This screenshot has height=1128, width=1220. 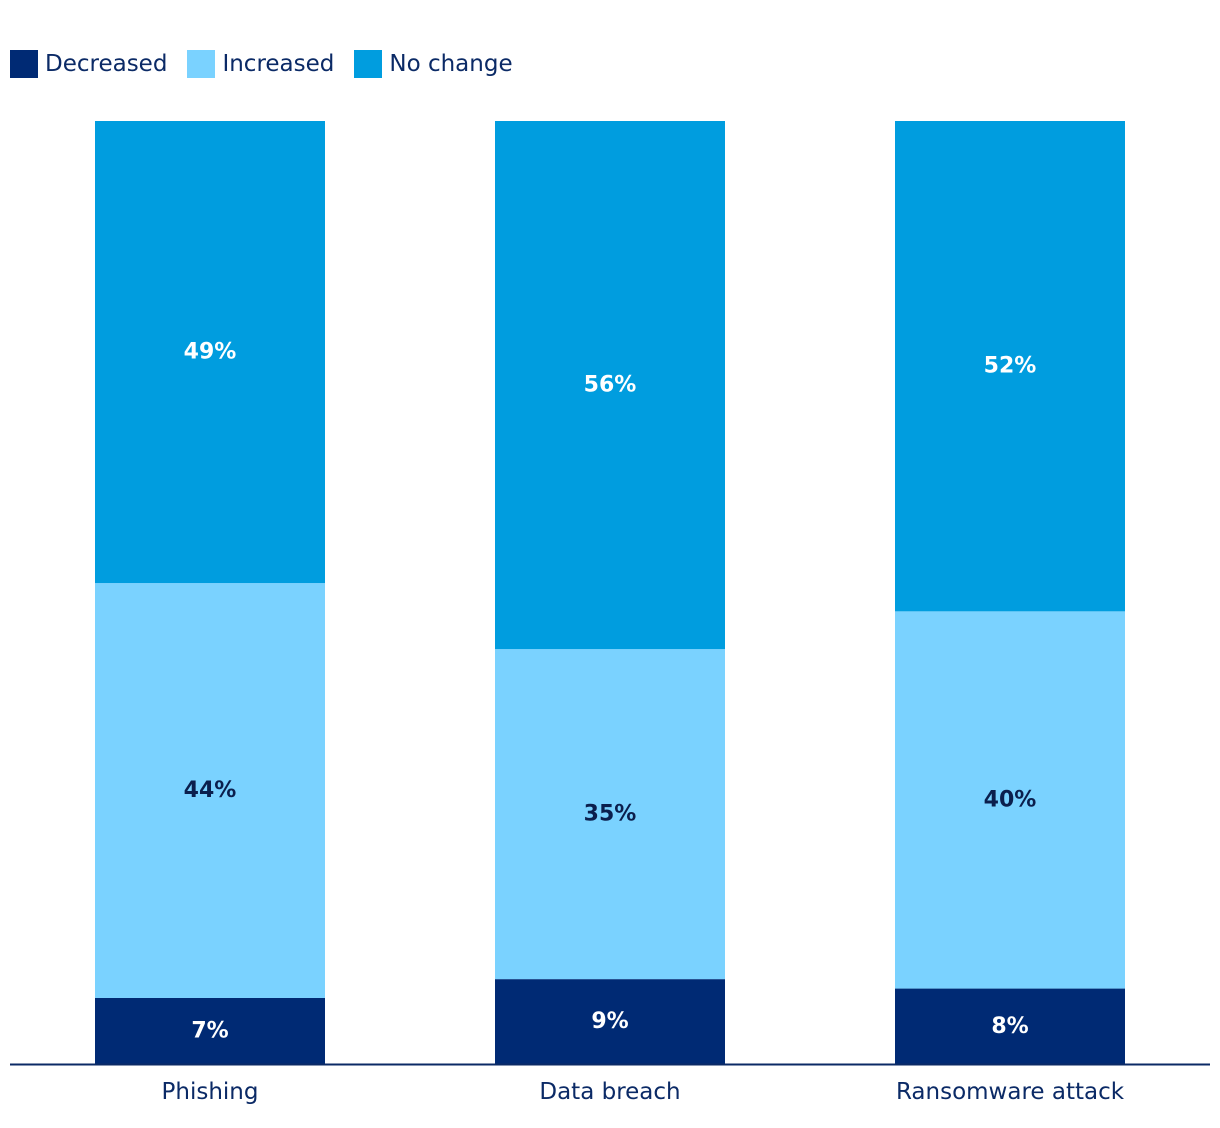 I want to click on bar-phishing-increased, so click(x=210, y=790).